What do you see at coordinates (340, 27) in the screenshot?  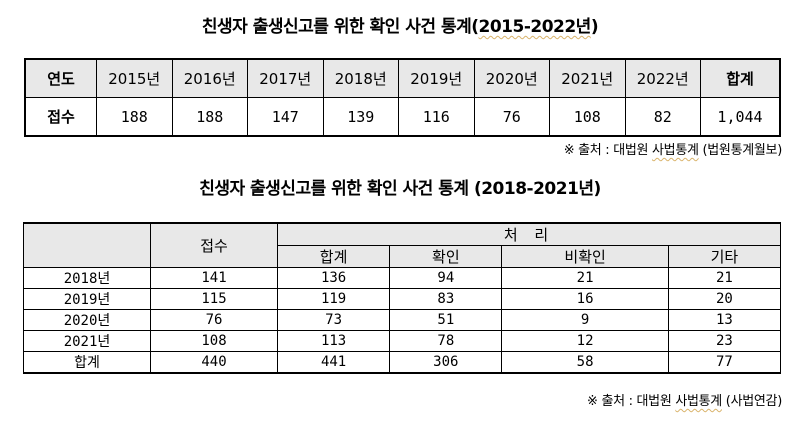 I see `table1-title-prefix: 친생자 출생신고를 위한 확인 사건 통계(` at bounding box center [340, 27].